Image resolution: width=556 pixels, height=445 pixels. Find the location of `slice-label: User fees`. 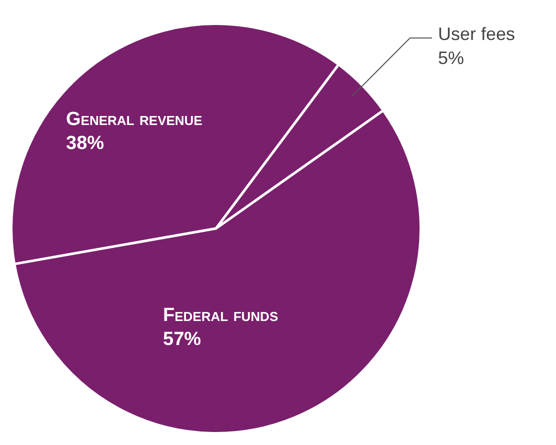

slice-label: User fees is located at coordinates (477, 34).